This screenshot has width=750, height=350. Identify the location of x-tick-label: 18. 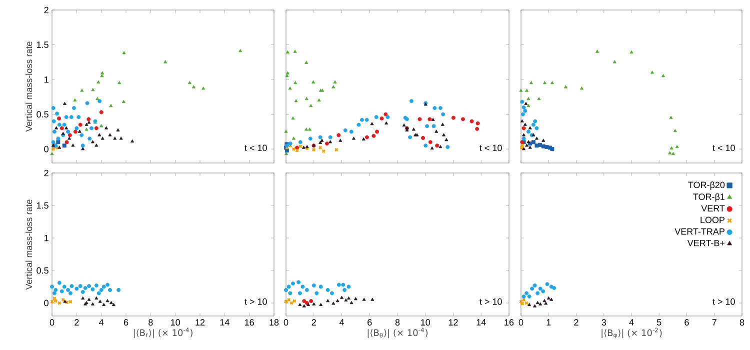
(274, 322).